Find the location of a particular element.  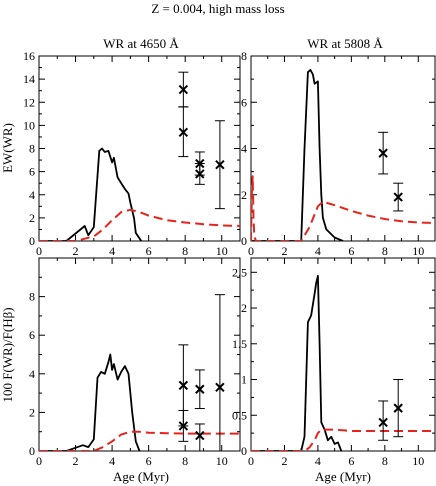

y-tick-label: 14 is located at coordinates (29, 79).